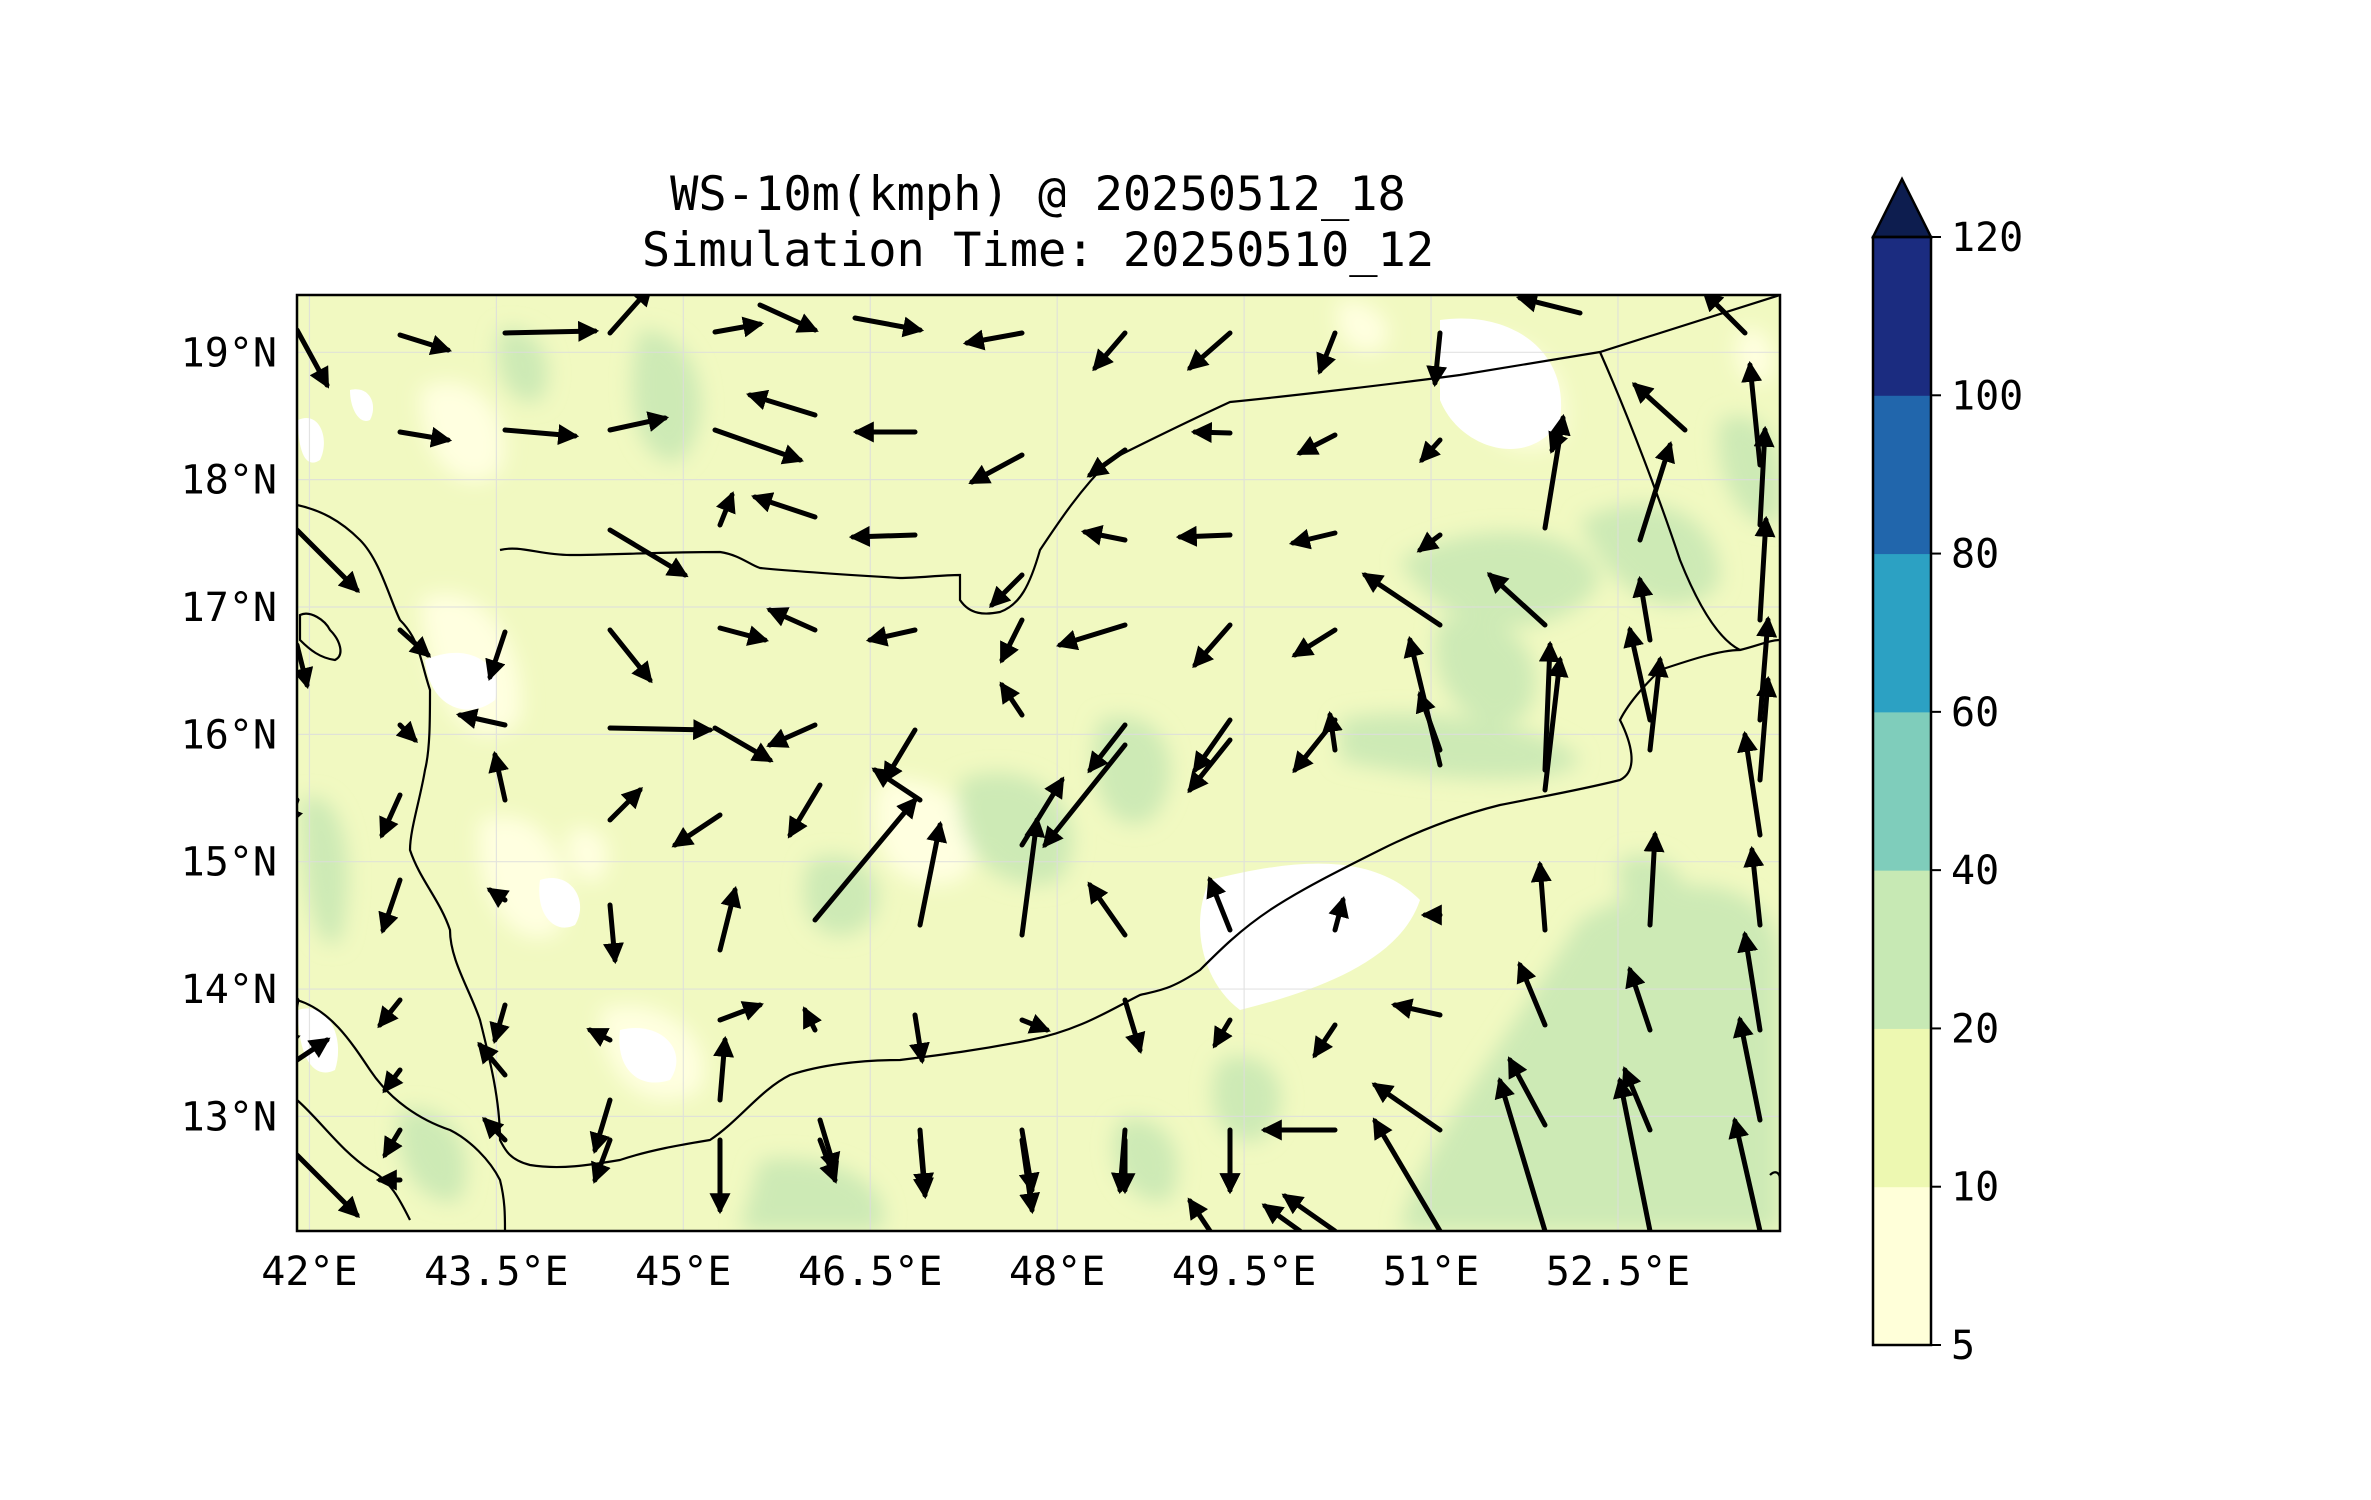  I want to click on colorbar-level-label: 5, so click(1963, 1346).